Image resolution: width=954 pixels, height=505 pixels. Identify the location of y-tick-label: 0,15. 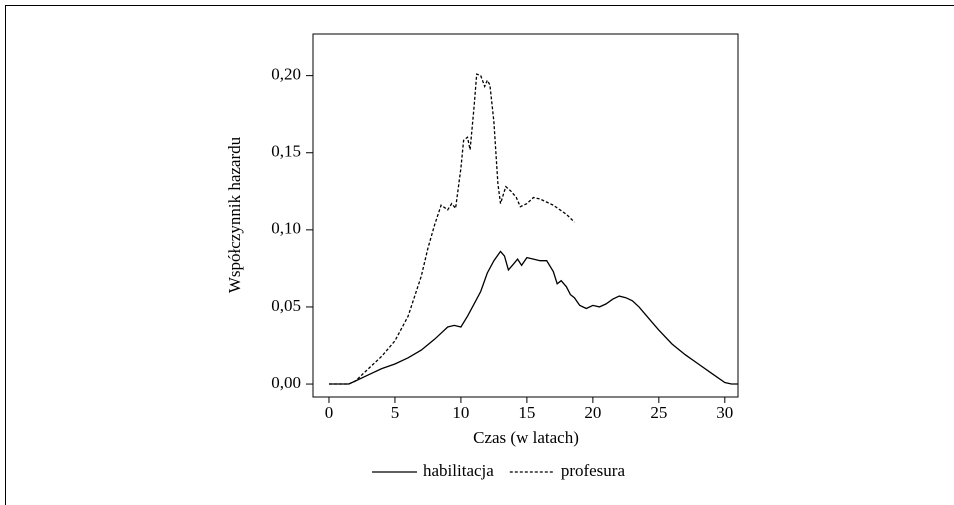
(286, 151).